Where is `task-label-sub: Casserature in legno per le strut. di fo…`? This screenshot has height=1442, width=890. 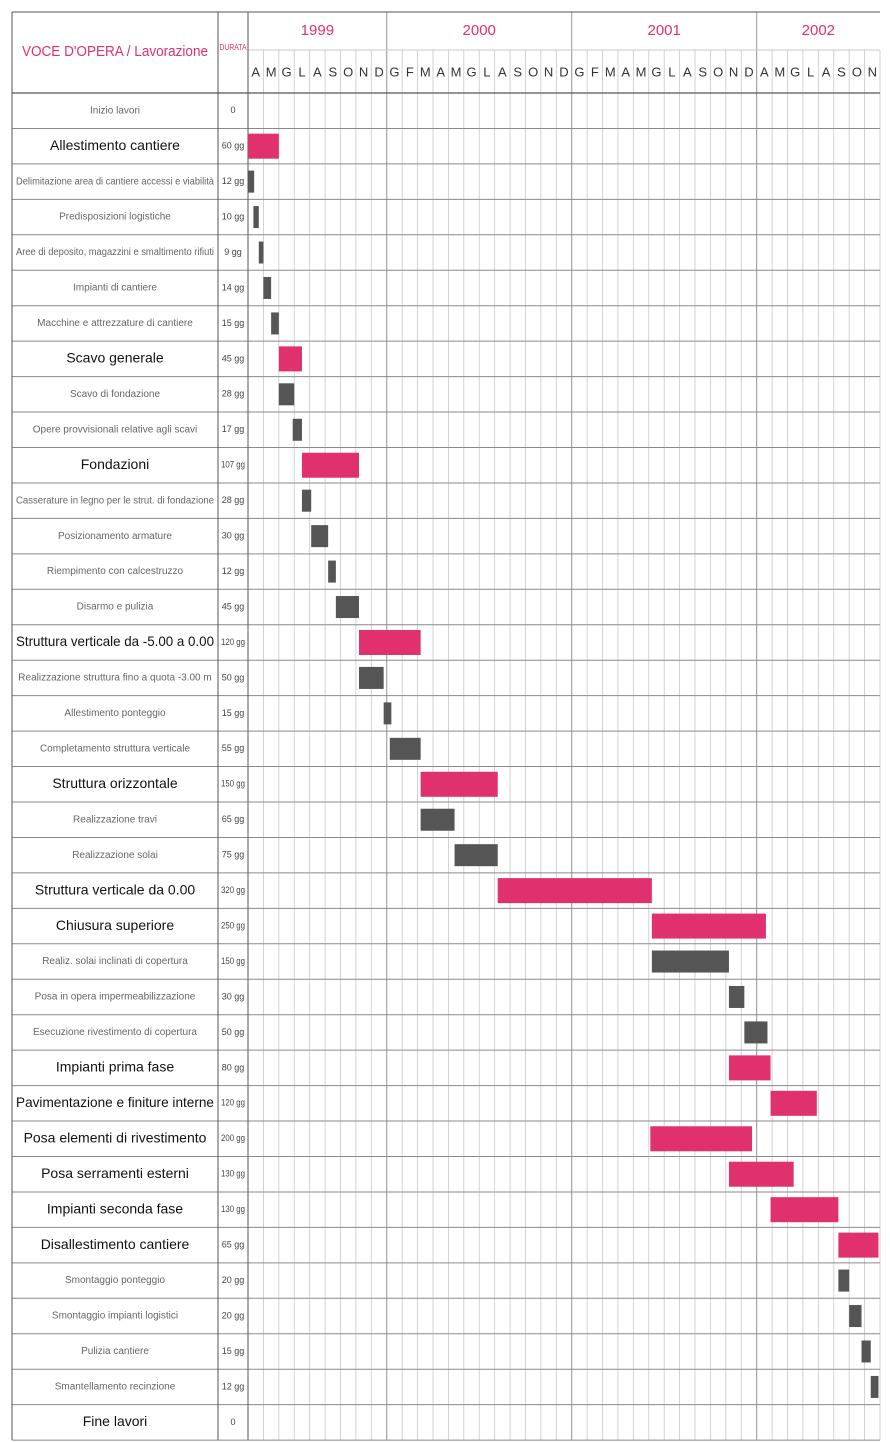 task-label-sub: Casserature in legno per le strut. di fo… is located at coordinates (115, 500).